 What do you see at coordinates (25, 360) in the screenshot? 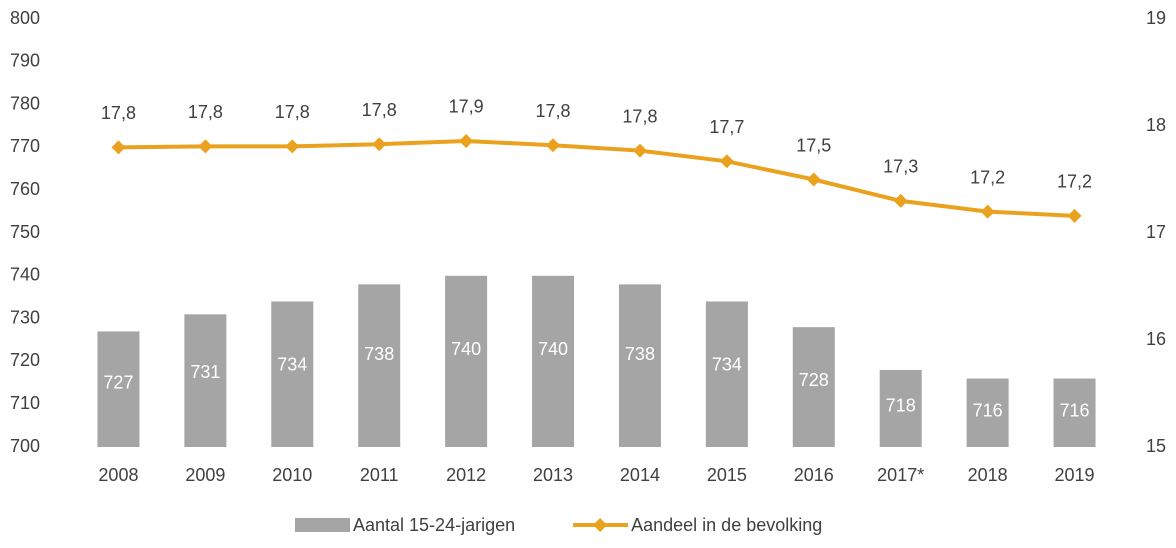
I see `y-tick-label: 720` at bounding box center [25, 360].